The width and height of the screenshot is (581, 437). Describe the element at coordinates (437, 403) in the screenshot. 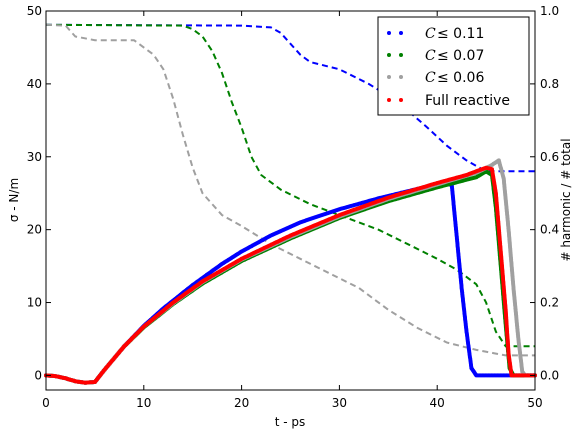

I see `x-tick-label-4: 40` at that location.